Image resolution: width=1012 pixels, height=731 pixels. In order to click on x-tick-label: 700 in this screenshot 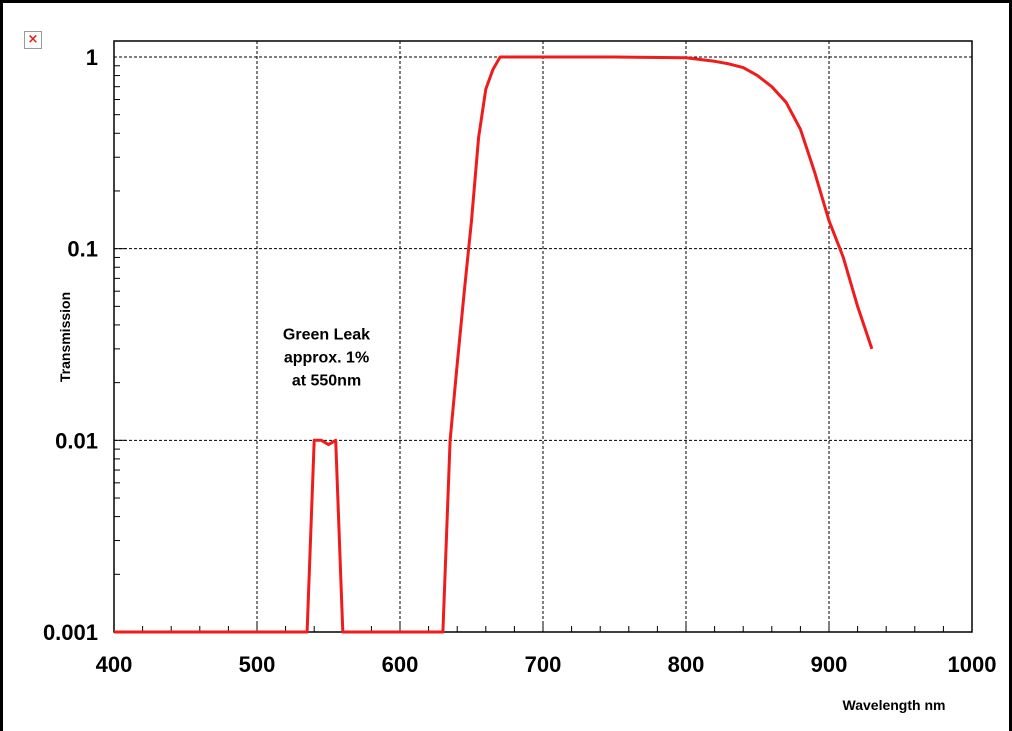, I will do `click(543, 664)`.